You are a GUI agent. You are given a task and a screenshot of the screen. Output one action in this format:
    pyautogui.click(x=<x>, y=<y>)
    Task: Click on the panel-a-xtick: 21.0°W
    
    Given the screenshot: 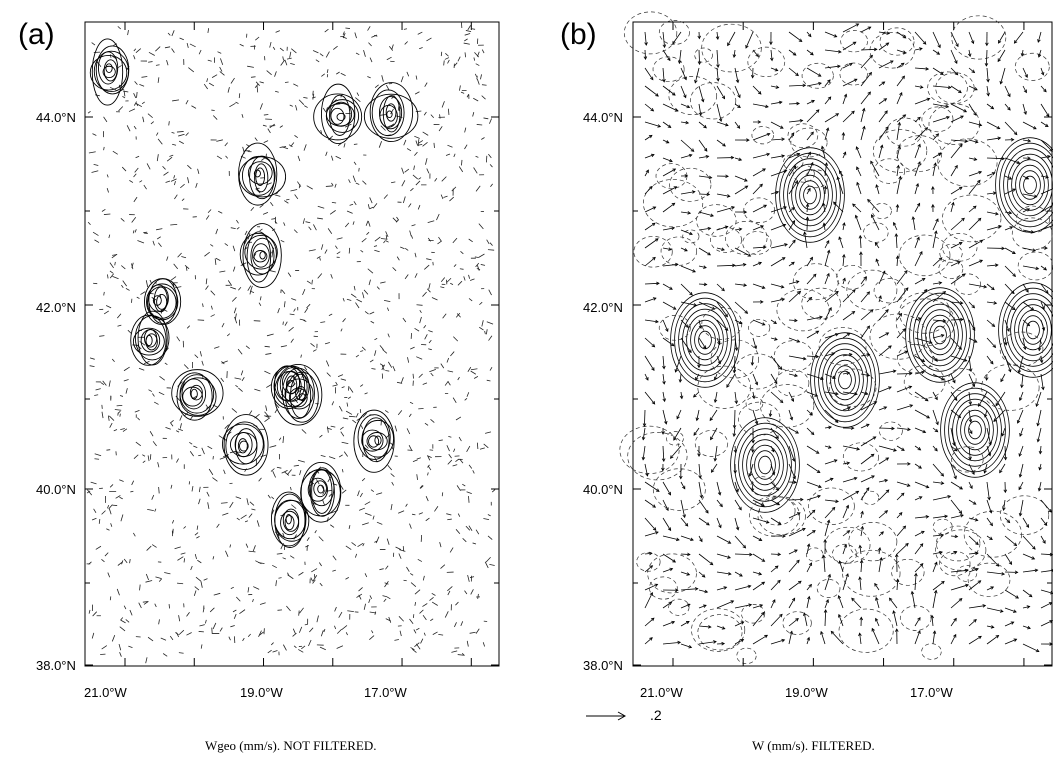 What is the action you would take?
    pyautogui.click(x=105, y=692)
    